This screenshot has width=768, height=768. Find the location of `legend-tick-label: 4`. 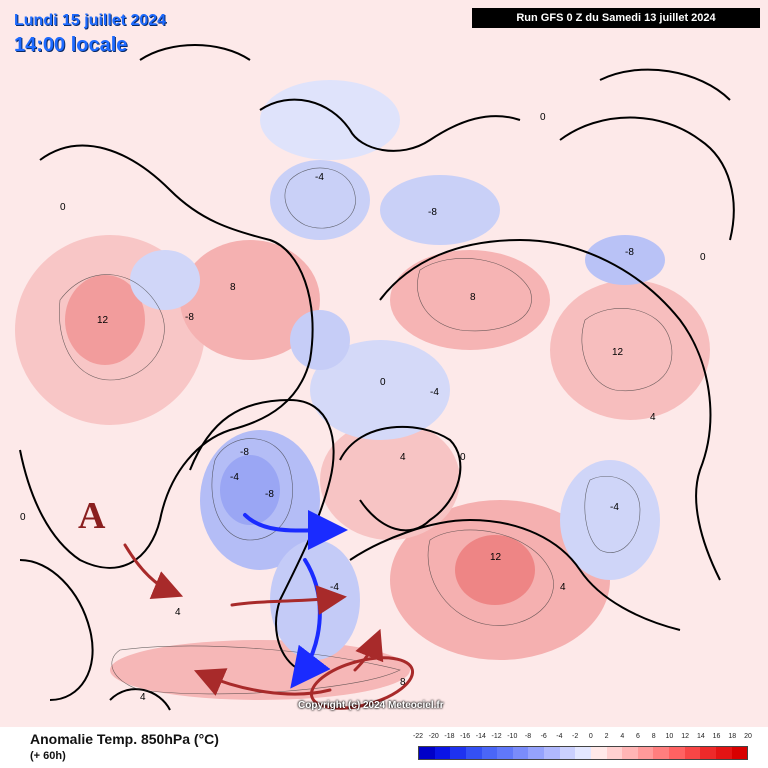

legend-tick-label: 4 is located at coordinates (622, 736).